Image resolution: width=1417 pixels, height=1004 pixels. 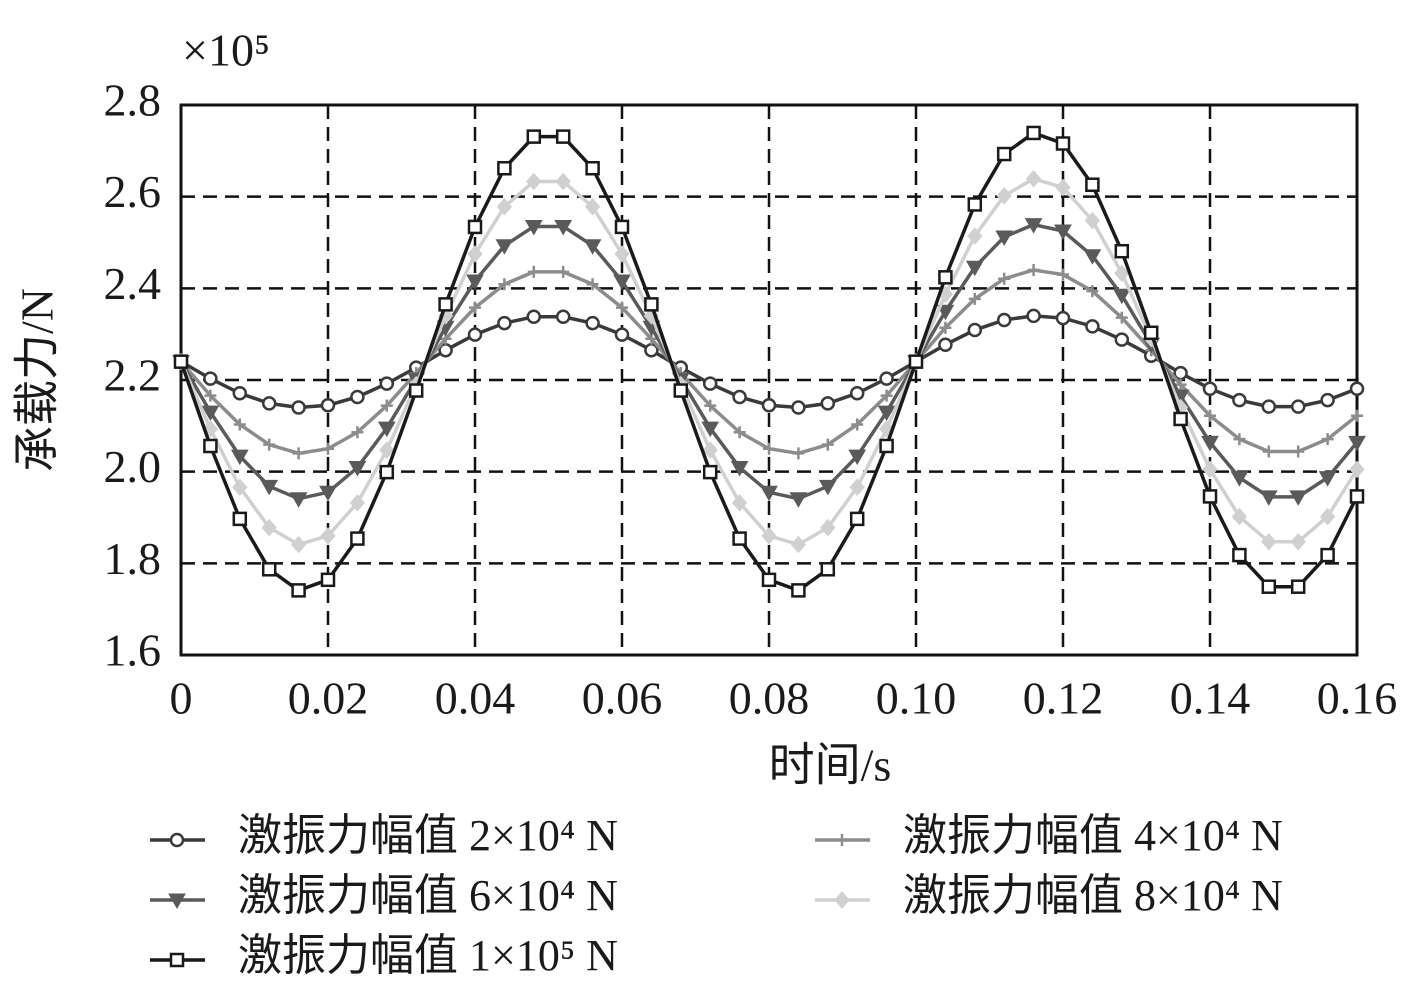 What do you see at coordinates (37, 380) in the screenshot?
I see `y-axis-label: 承载力/N` at bounding box center [37, 380].